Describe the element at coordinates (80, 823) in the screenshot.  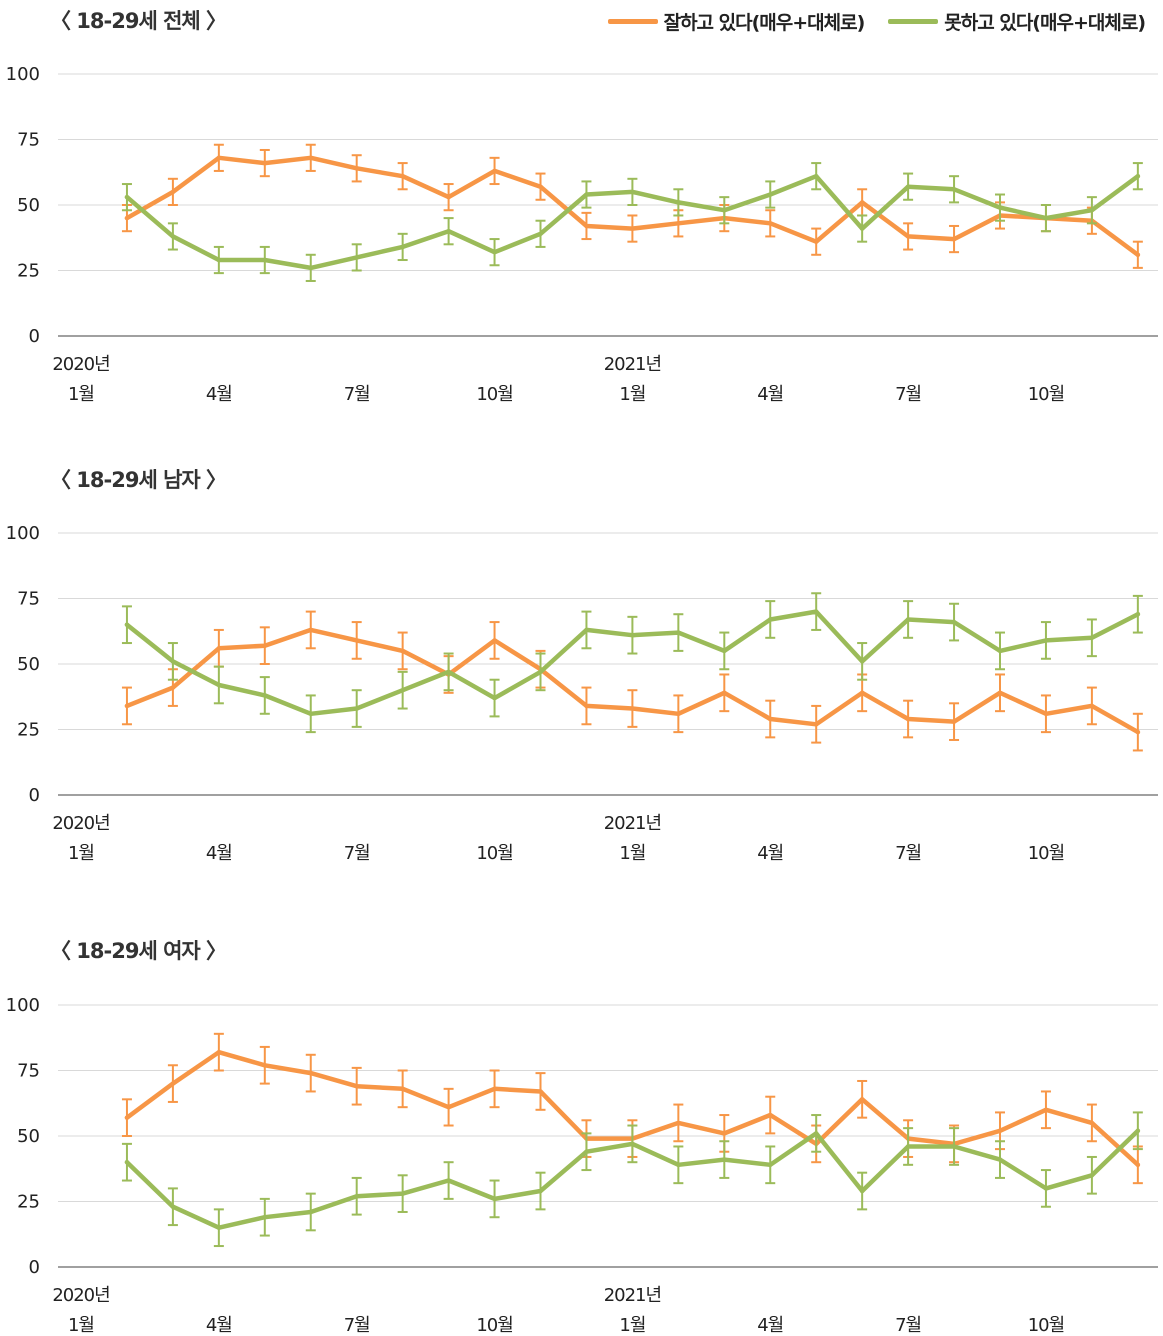
I see `x-year-label: 2020년` at that location.